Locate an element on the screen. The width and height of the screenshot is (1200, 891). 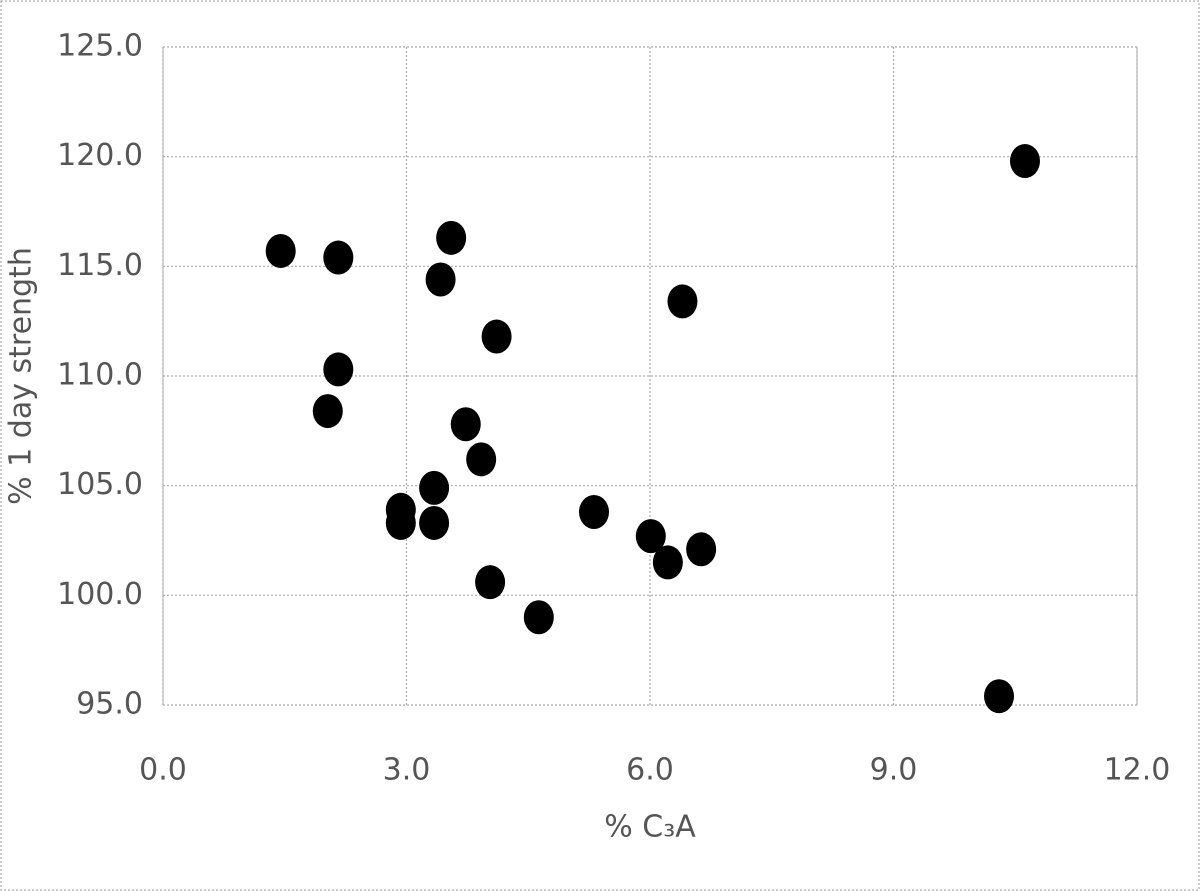
x-tick-label: 12.0 is located at coordinates (1137, 770).